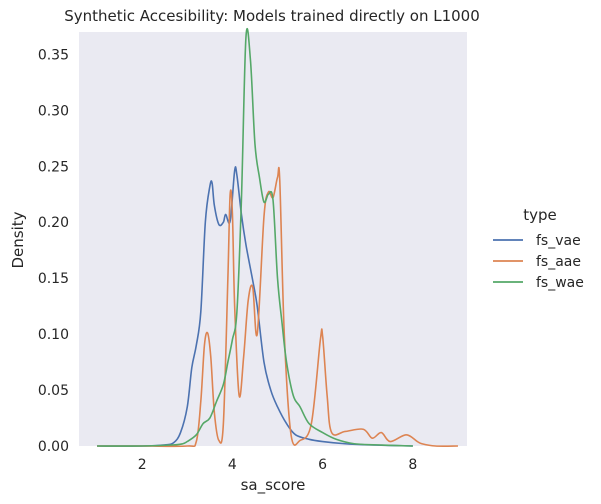 This screenshot has height=504, width=601. Describe the element at coordinates (232, 465) in the screenshot. I see `x-tick-label: 4` at that location.